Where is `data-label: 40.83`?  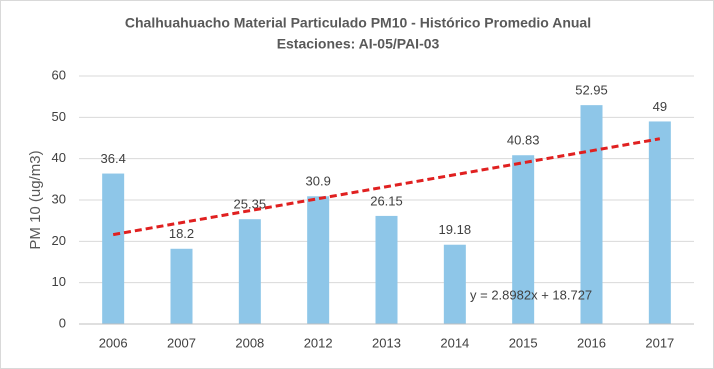
data-label: 40.83 is located at coordinates (523, 140).